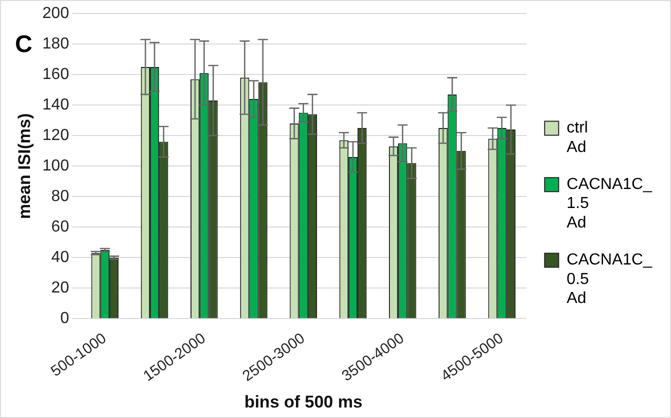 The width and height of the screenshot is (671, 418). I want to click on x-axis-title: bins of 500 ms, so click(303, 402).